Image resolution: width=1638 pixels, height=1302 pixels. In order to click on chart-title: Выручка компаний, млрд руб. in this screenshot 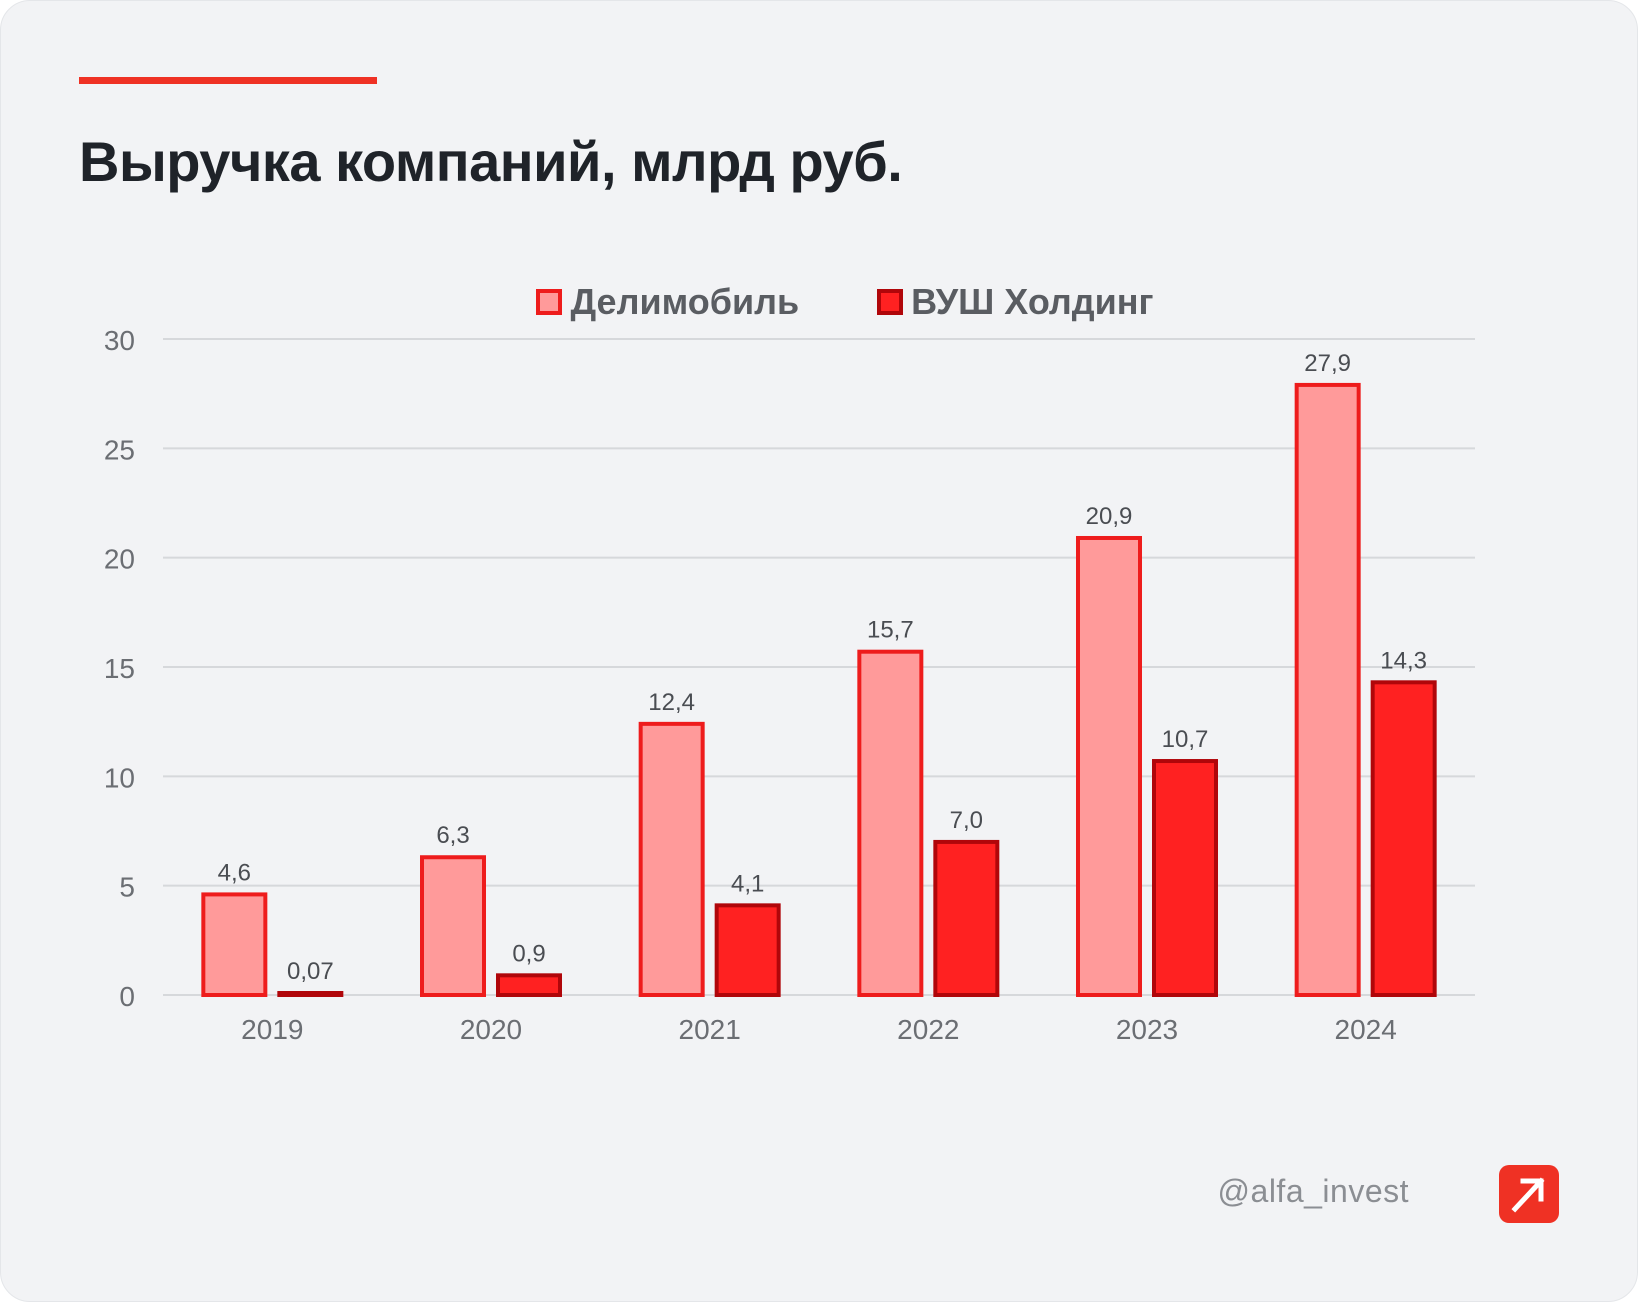, I will do `click(491, 161)`.